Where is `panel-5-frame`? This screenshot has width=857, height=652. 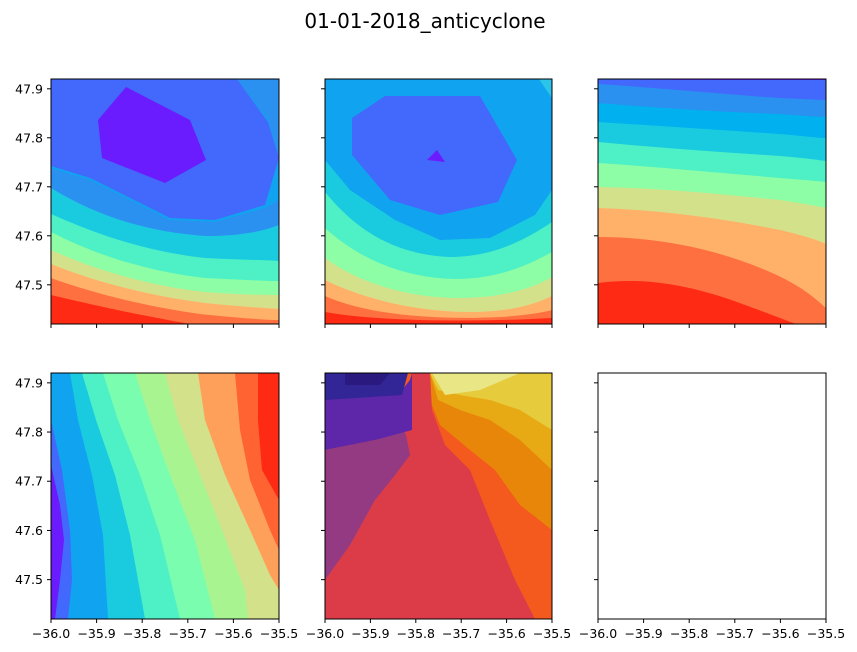
panel-5-frame is located at coordinates (438, 496).